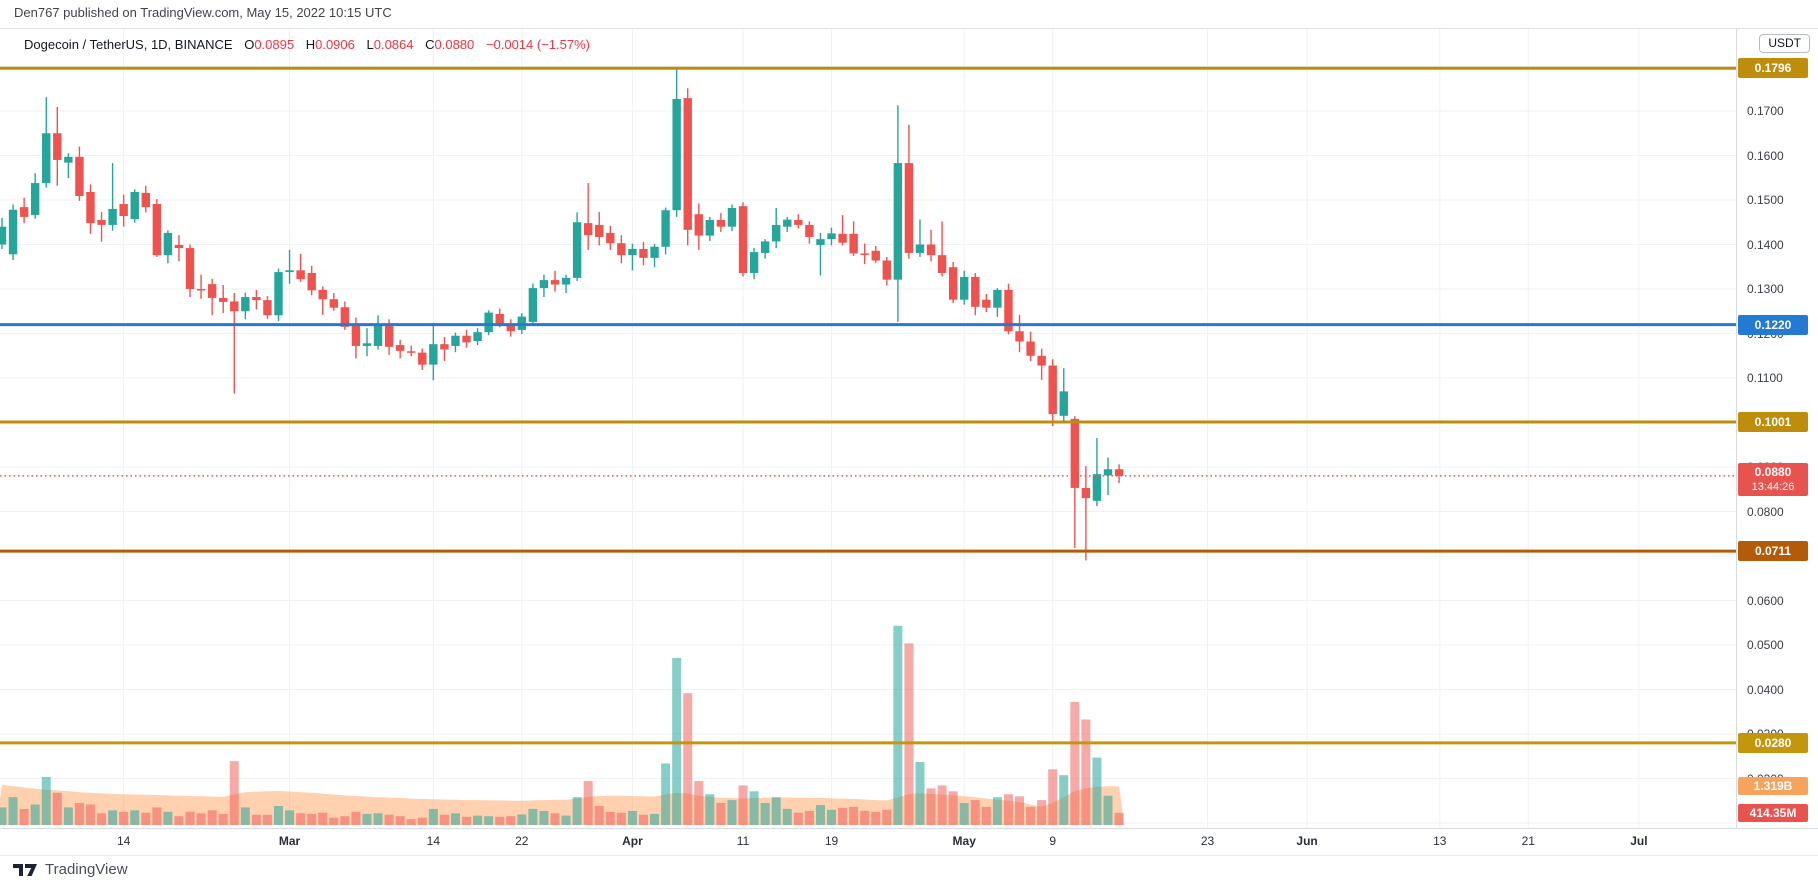  What do you see at coordinates (1773, 551) in the screenshot?
I see `price-label-0.0711: 0.0711` at bounding box center [1773, 551].